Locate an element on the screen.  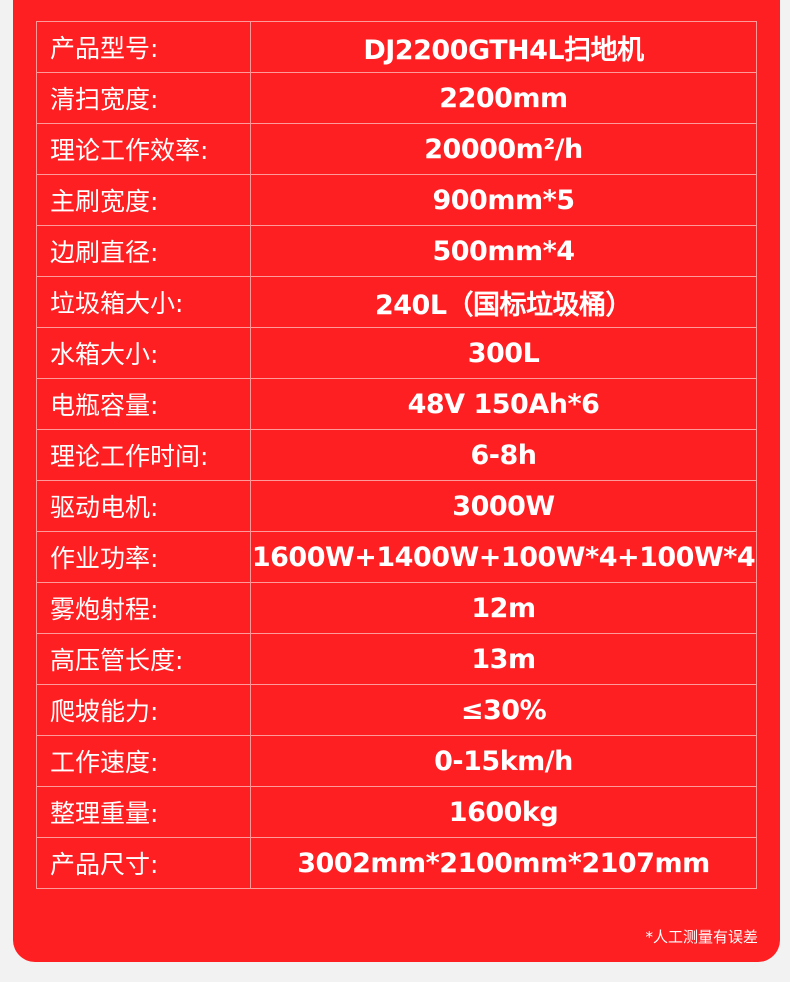
spec-value: 1600kg is located at coordinates (503, 812).